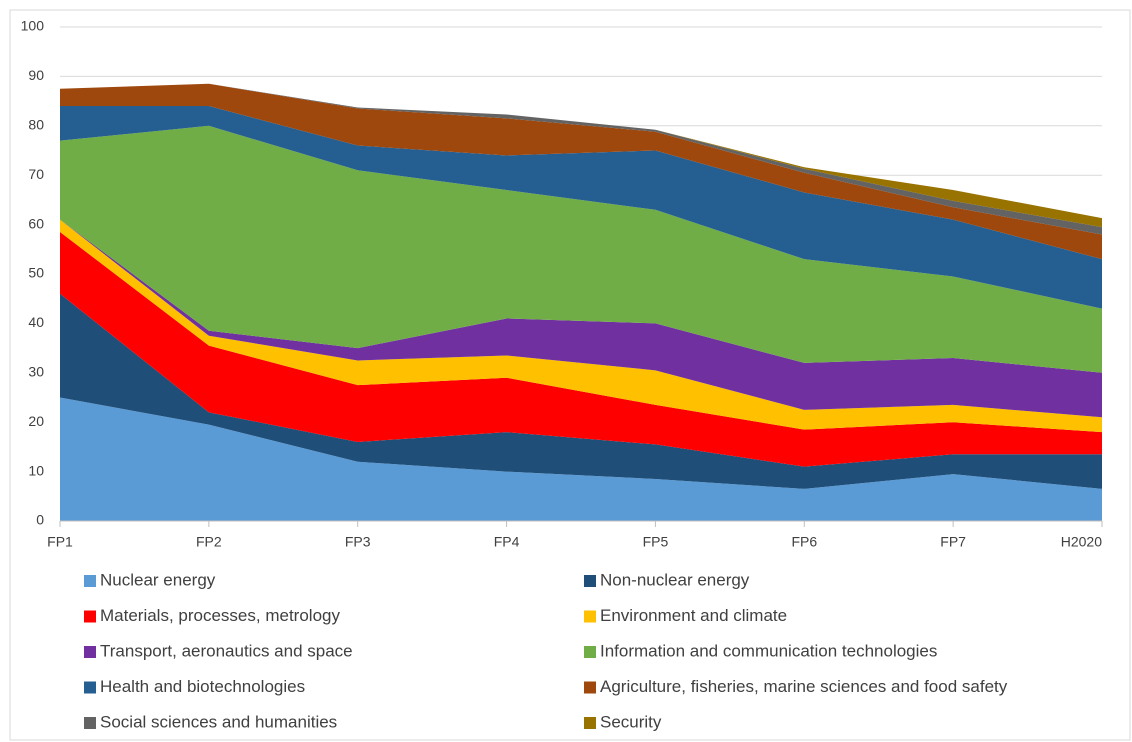 Image resolution: width=1132 pixels, height=742 pixels. Describe the element at coordinates (36, 75) in the screenshot. I see `y-tick-label: 90` at that location.